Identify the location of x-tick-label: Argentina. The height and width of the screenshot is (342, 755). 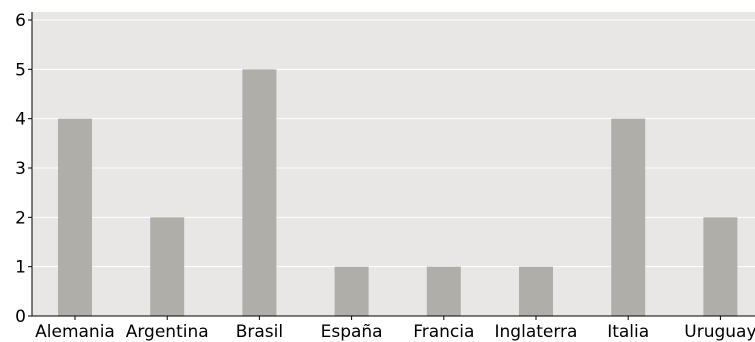
(167, 332).